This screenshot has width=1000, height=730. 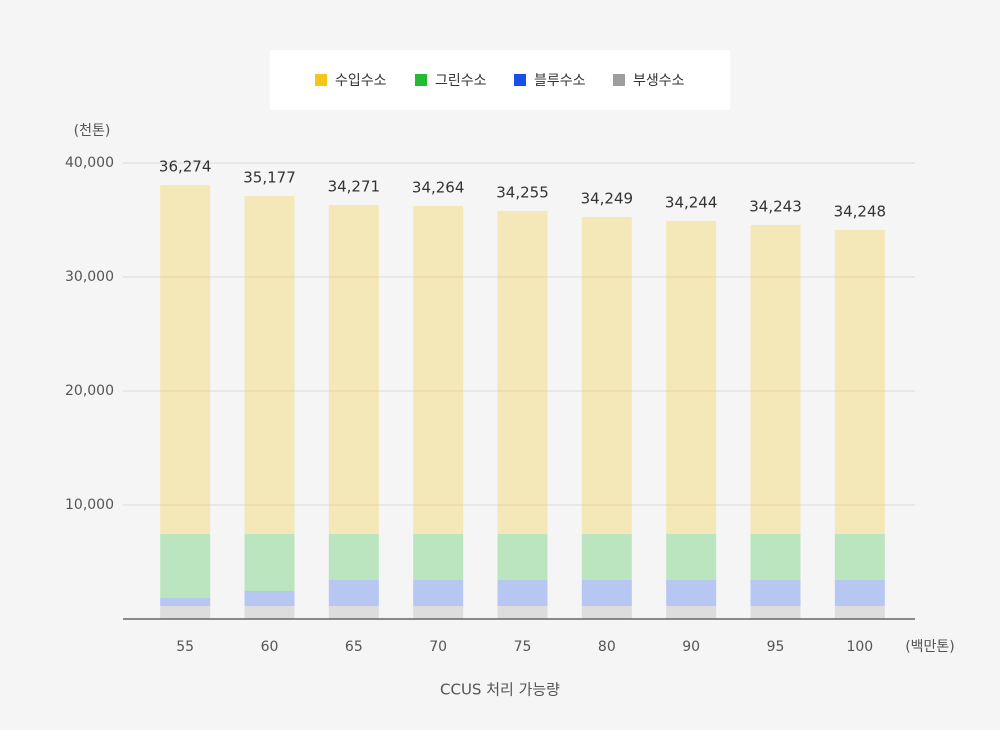 What do you see at coordinates (607, 647) in the screenshot?
I see `x-tick-label: 80` at bounding box center [607, 647].